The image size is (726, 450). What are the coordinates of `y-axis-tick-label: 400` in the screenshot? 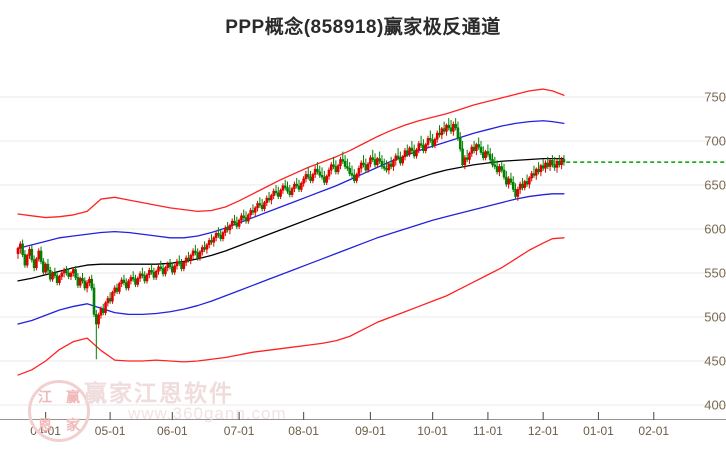 It's located at (715, 405).